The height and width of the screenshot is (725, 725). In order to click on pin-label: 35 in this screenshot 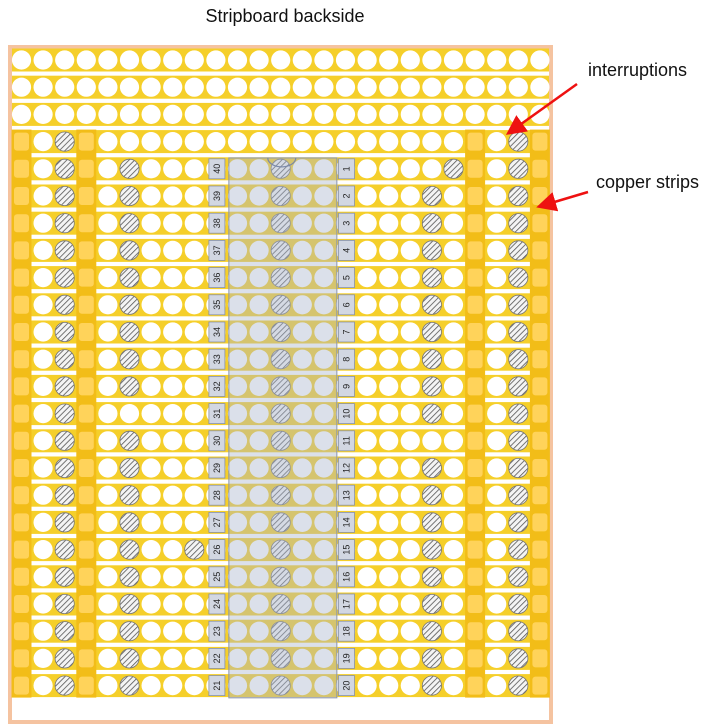, I will do `click(217, 305)`.